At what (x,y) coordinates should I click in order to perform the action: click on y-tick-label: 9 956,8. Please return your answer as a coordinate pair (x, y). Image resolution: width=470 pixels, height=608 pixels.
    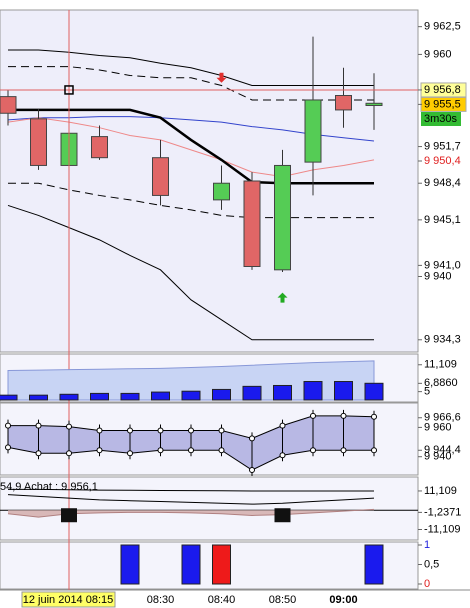
    Looking at the image, I should click on (442, 90).